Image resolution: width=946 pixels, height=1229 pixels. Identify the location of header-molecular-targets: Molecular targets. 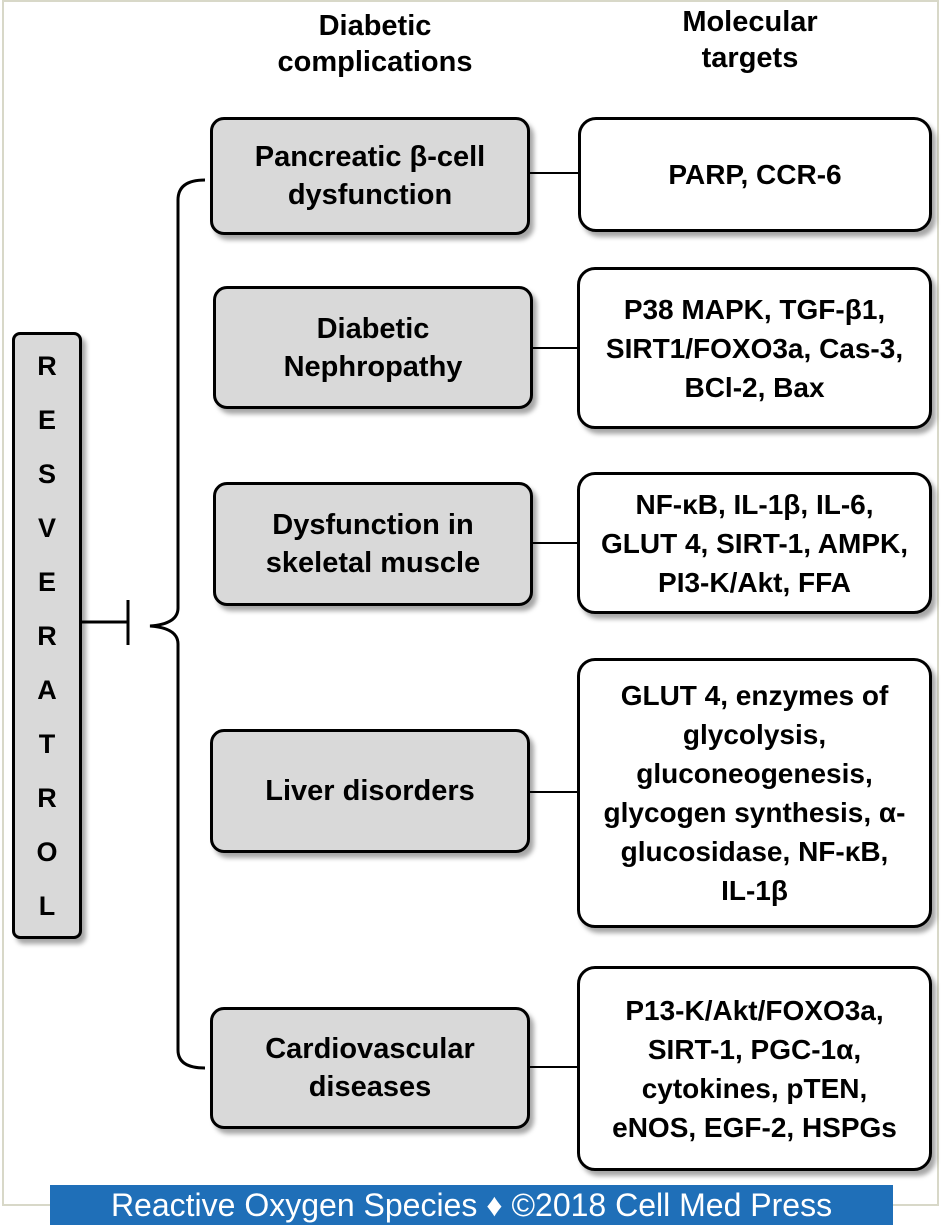
(750, 40).